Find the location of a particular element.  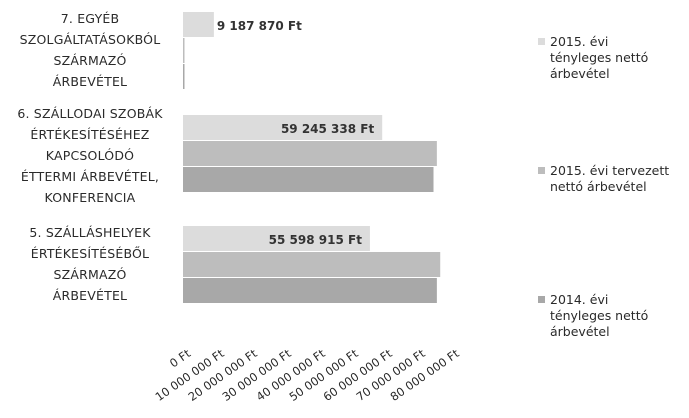

category-label-line: ÉTTERMI ÁRBEVÉTEL, is located at coordinates (90, 176).